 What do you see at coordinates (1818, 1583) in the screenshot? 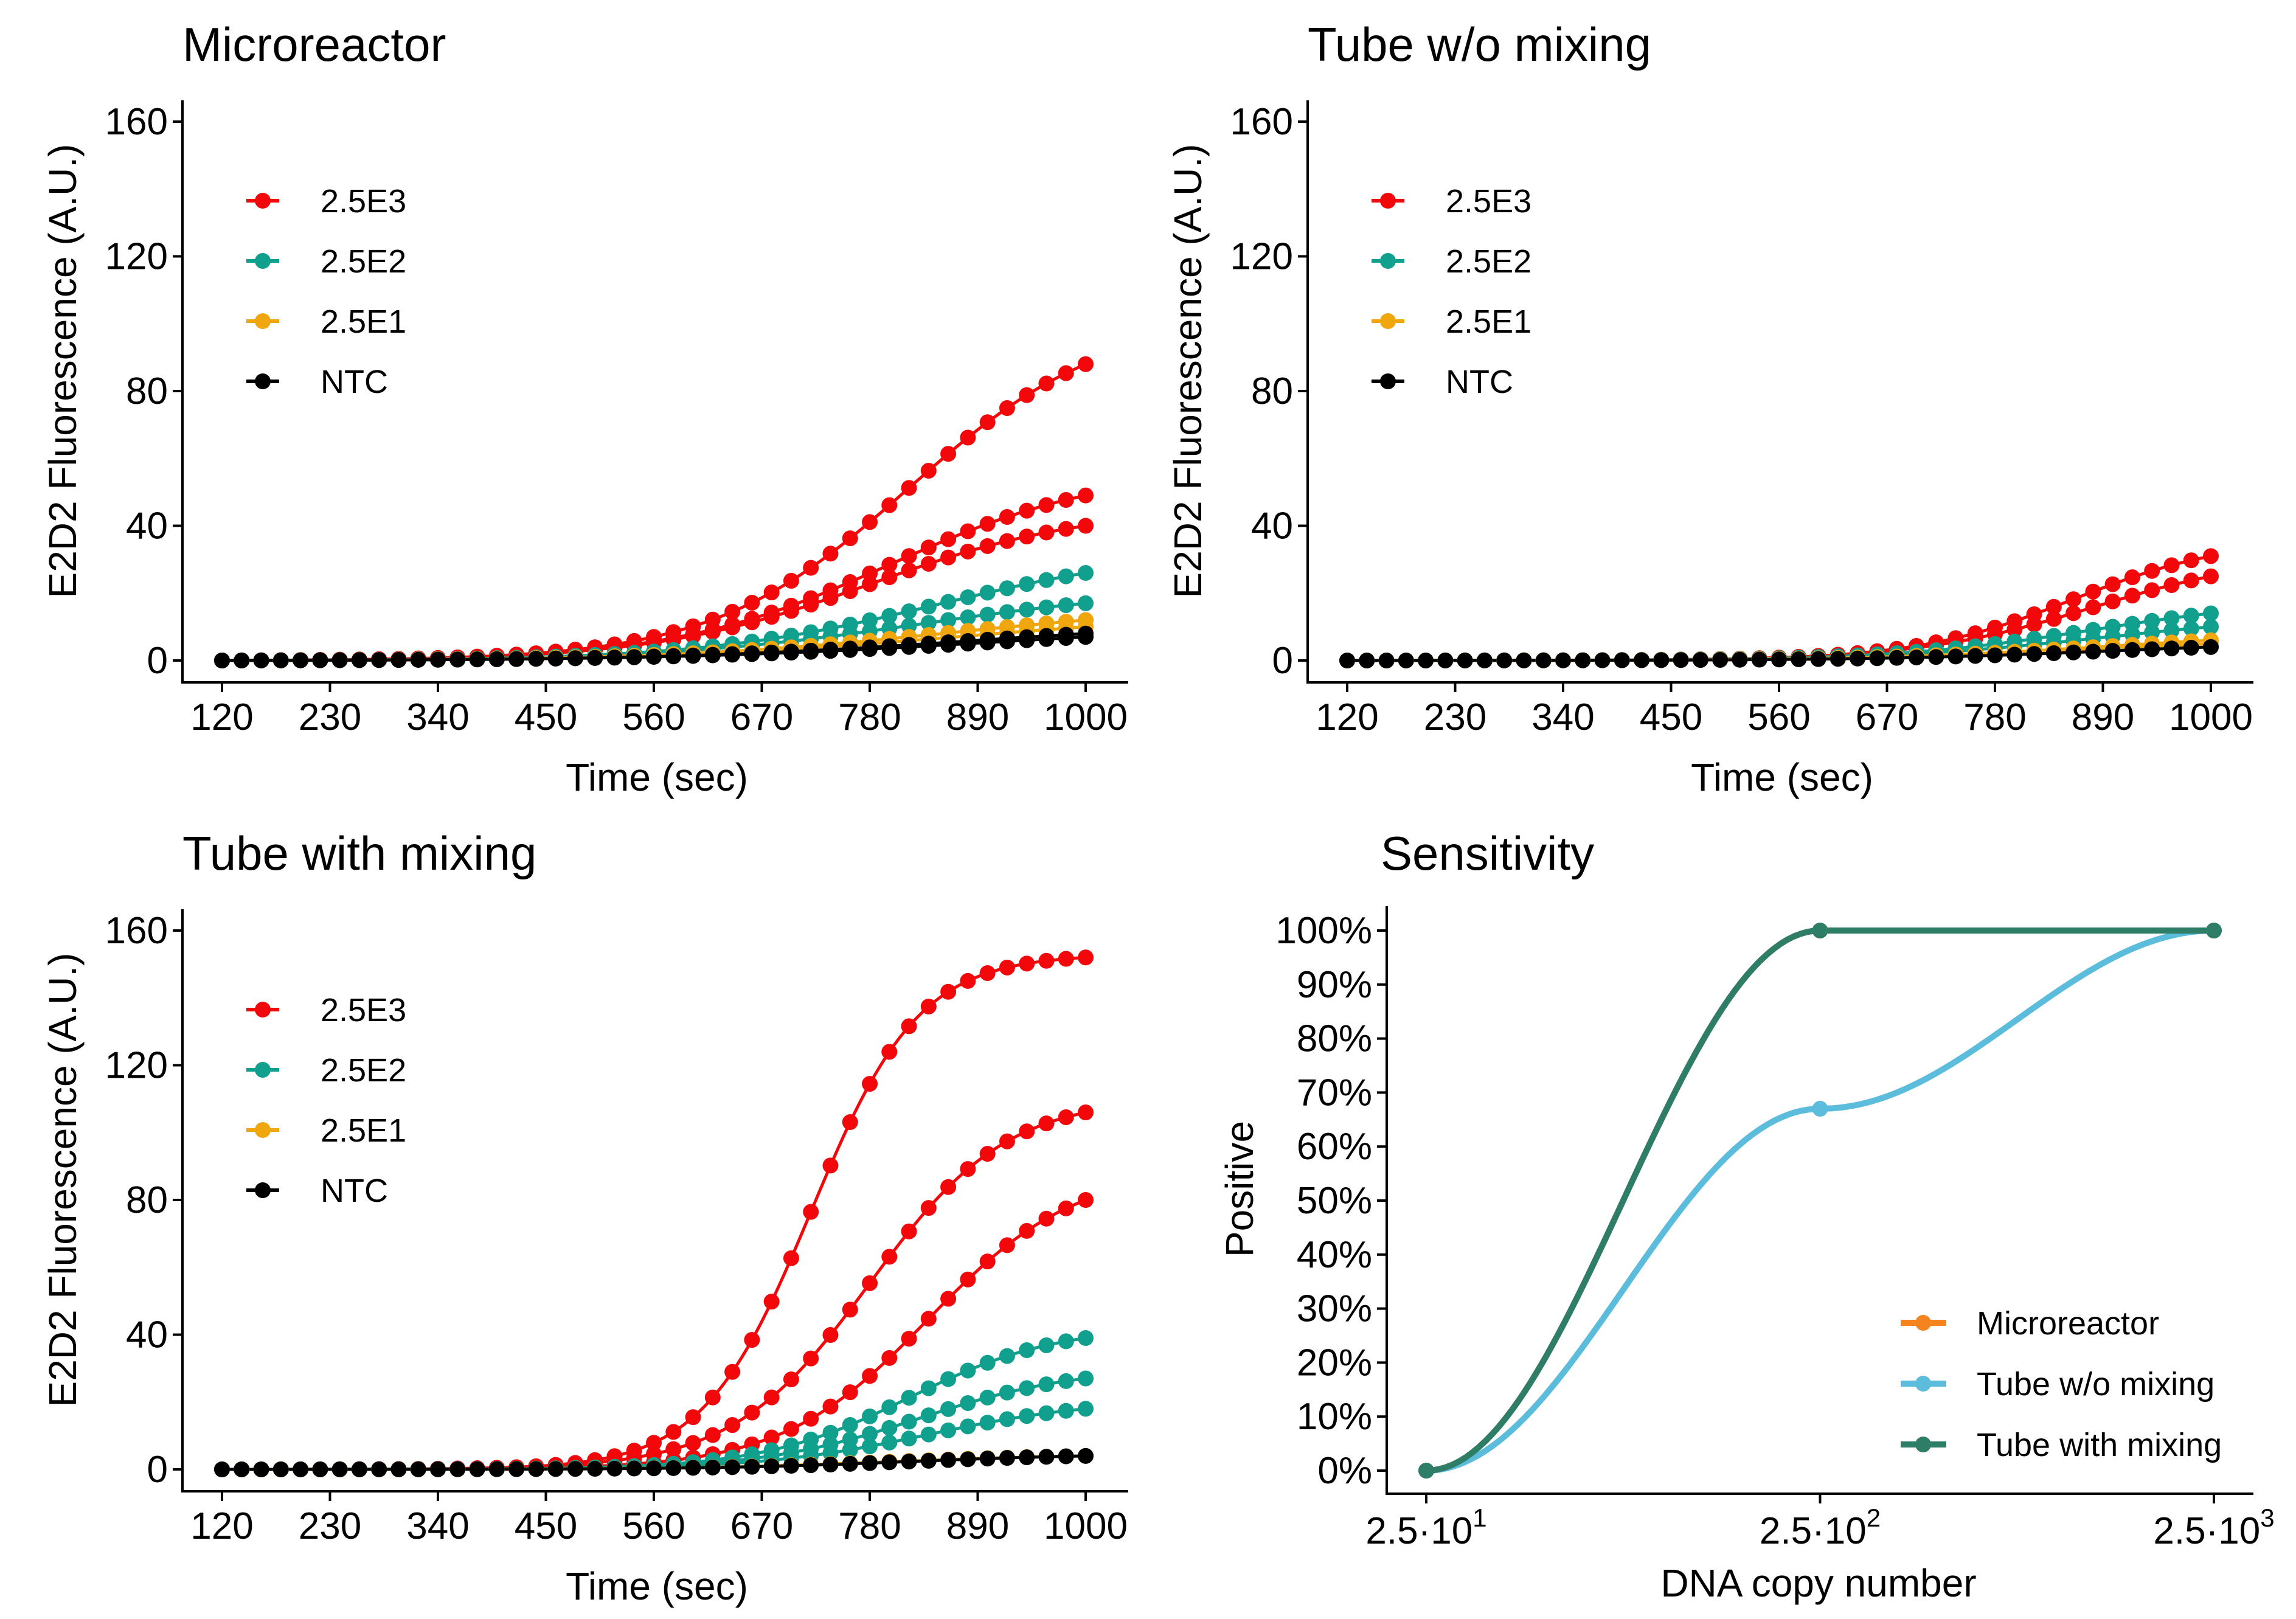
I see `x-axis-title-sensitivity: DNA copy number` at bounding box center [1818, 1583].